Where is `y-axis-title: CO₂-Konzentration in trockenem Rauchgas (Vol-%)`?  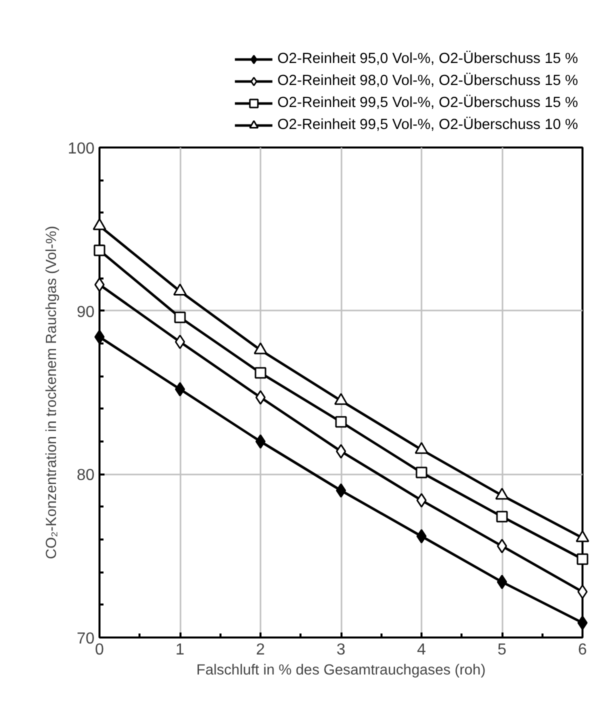
y-axis-title: CO₂-Konzentration in trockenem Rauchgas (Vol-%) is located at coordinates (52, 393).